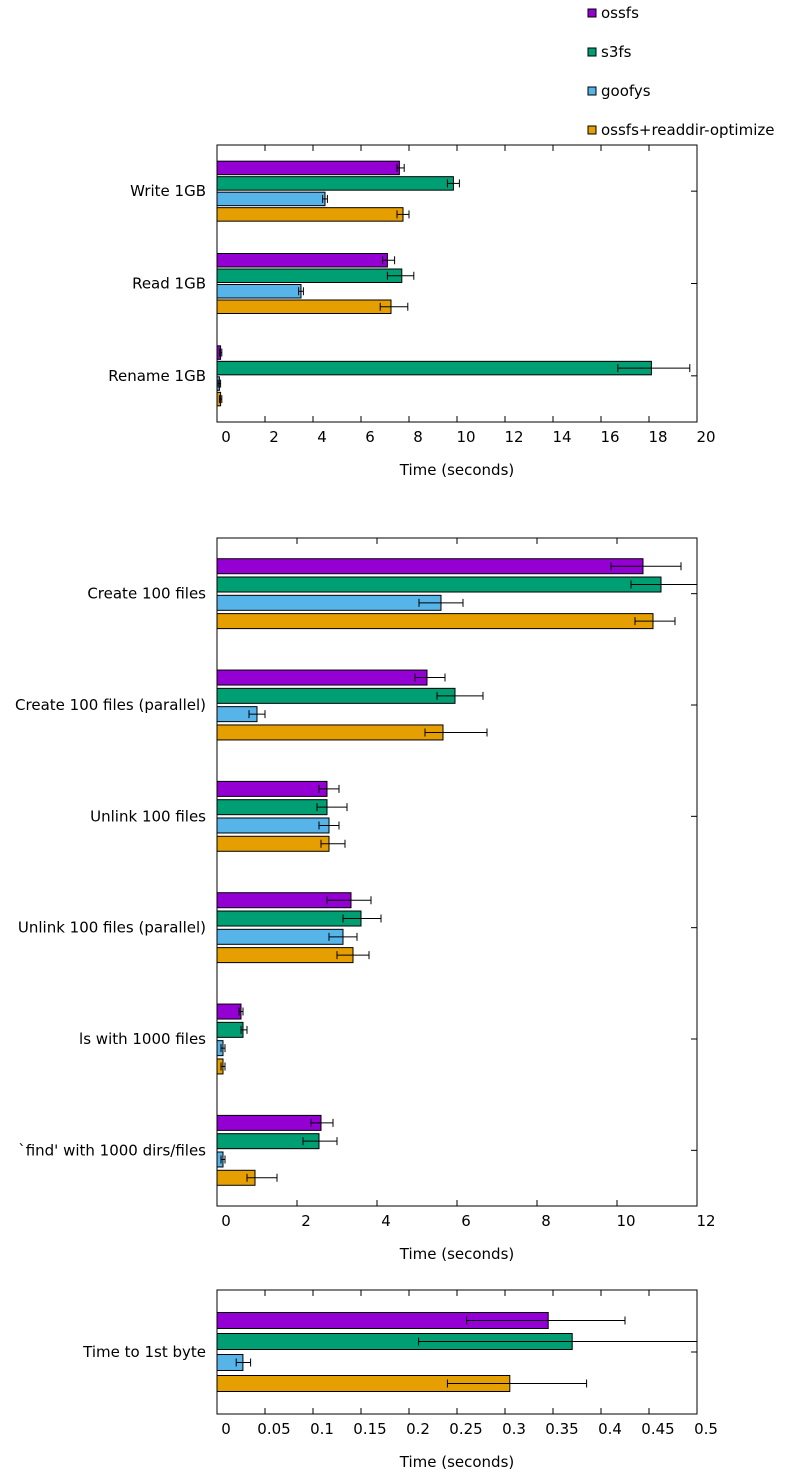 Image resolution: width=789 pixels, height=1480 pixels. Describe the element at coordinates (110, 705) in the screenshot. I see `category-label-create-100-files-parallel: Create 100 files (parallel)` at that location.